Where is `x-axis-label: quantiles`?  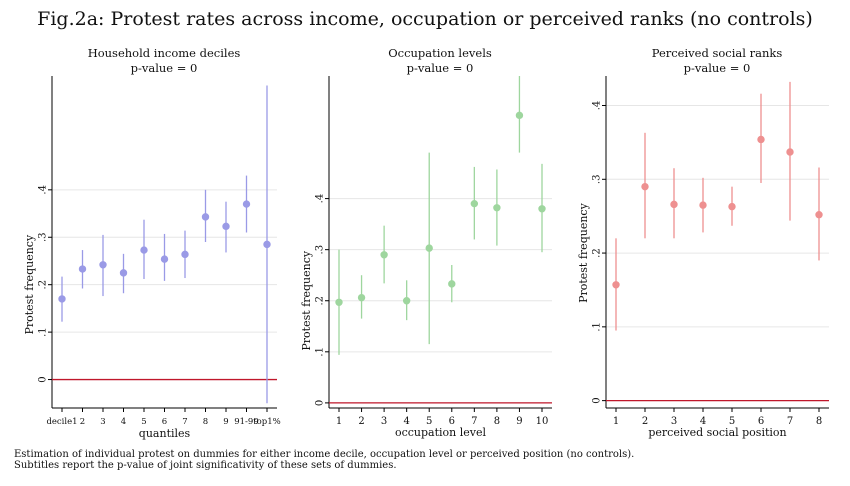 x-axis-label: quantiles is located at coordinates (165, 433).